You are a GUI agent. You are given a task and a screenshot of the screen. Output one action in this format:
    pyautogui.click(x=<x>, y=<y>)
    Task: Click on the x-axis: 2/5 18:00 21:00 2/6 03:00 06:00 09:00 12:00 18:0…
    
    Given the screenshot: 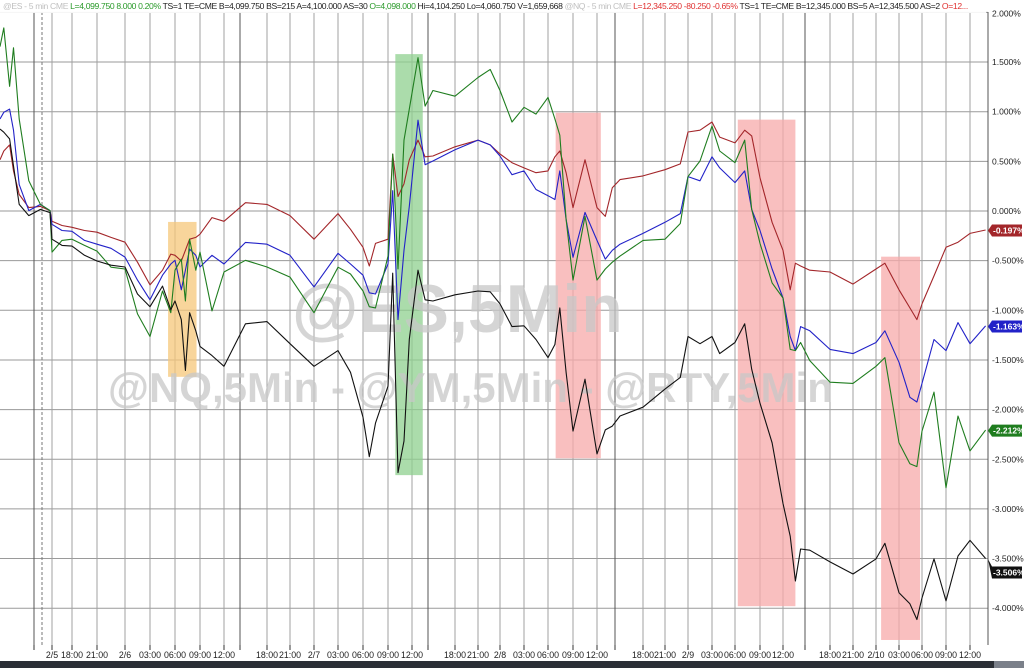 What is the action you would take?
    pyautogui.click(x=507, y=652)
    